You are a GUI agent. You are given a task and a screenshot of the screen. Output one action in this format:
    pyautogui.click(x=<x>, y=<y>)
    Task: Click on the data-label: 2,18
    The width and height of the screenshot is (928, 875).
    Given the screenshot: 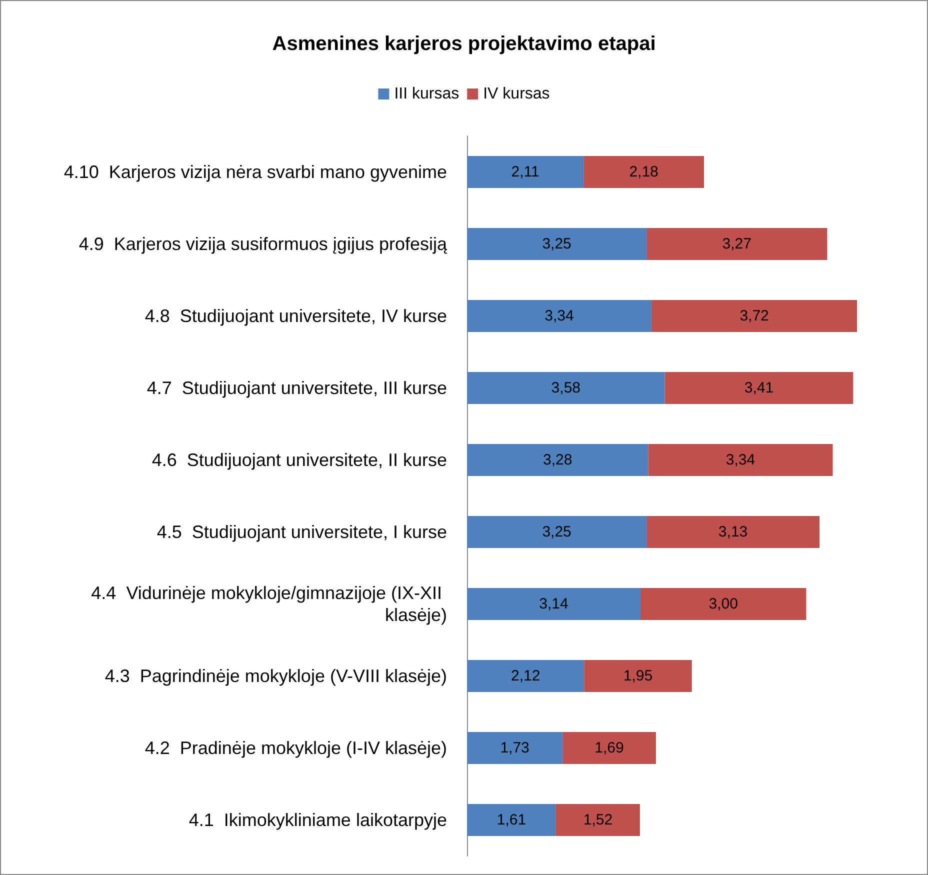 What is the action you would take?
    pyautogui.click(x=643, y=172)
    